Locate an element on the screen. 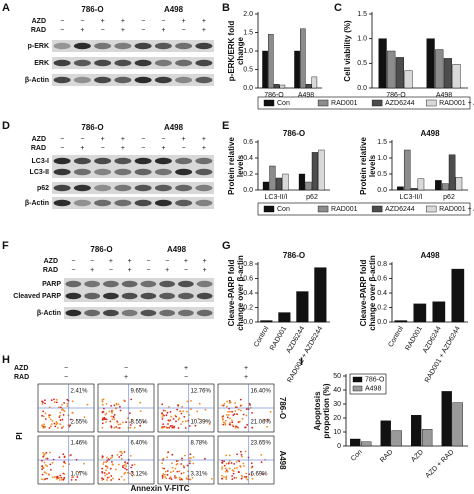 The width and height of the screenshot is (474, 494). y-axis-label: Cleave-PARP fold is located at coordinates (231, 292).